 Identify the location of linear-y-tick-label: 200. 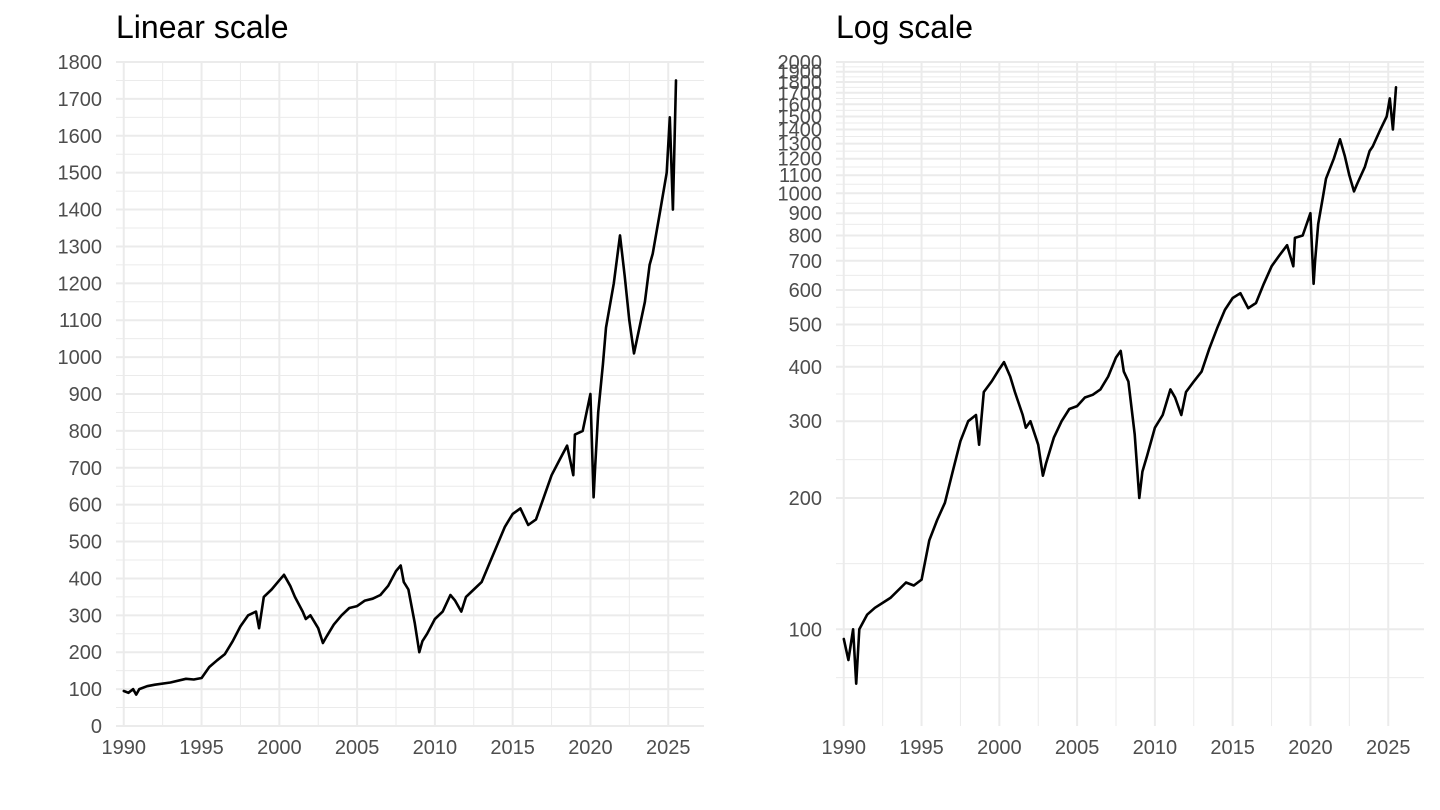
(85, 653).